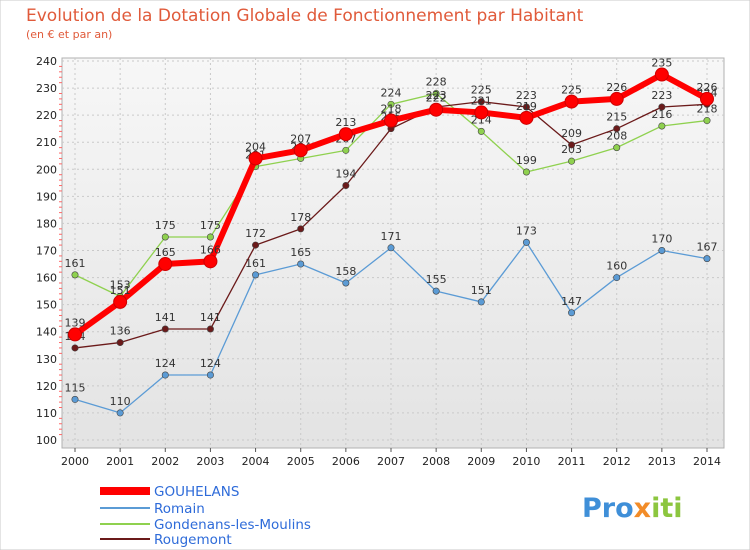 The height and width of the screenshot is (550, 750). What do you see at coordinates (196, 492) in the screenshot?
I see `legend-label: GOUHELANS` at bounding box center [196, 492].